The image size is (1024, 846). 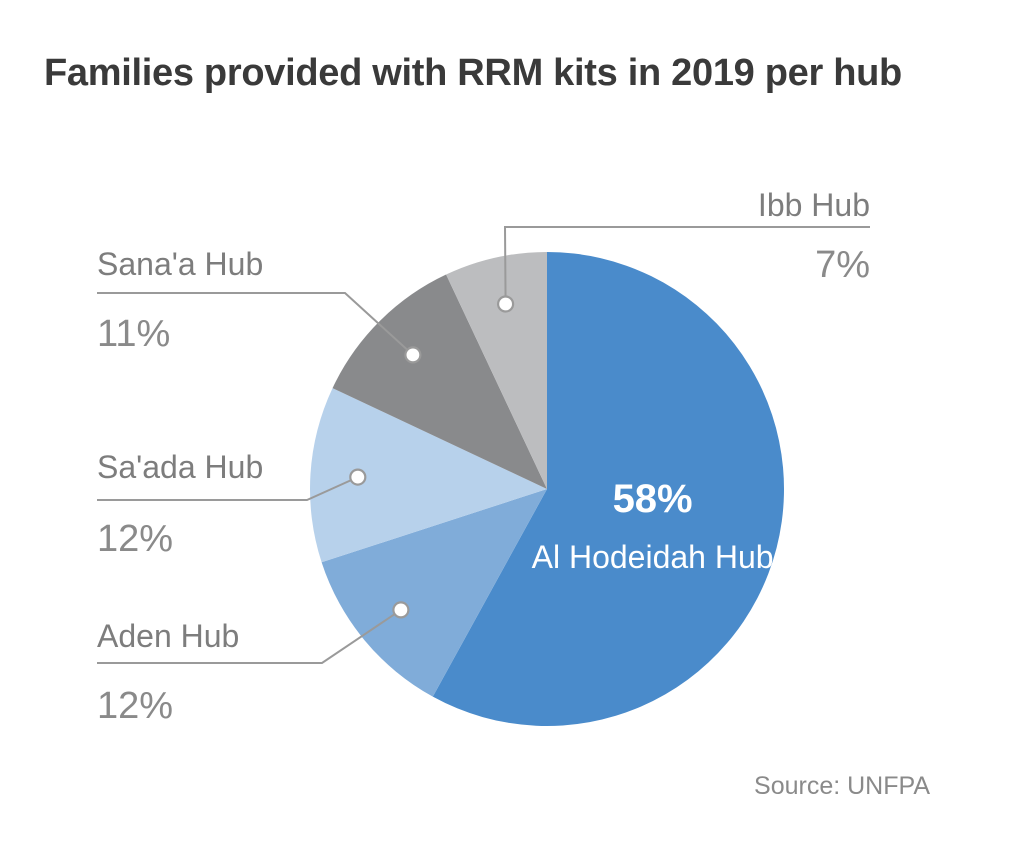 What do you see at coordinates (496, 370) in the screenshot?
I see `pie-slice-ibb-hub` at bounding box center [496, 370].